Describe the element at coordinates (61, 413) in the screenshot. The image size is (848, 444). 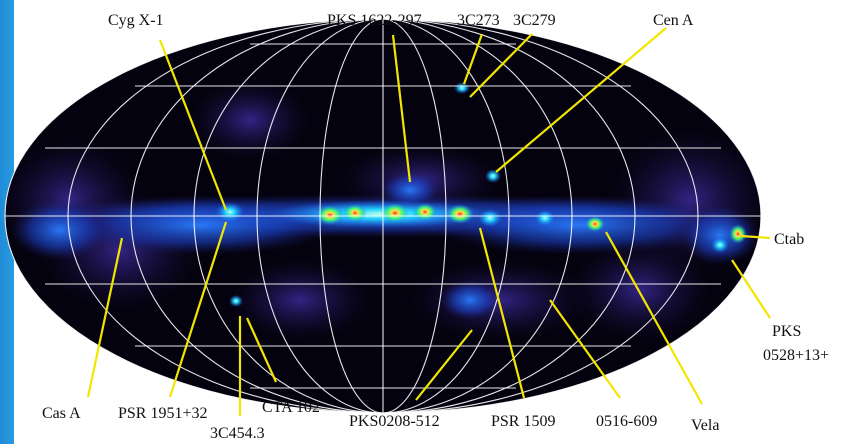
I see `label-cas-a: Cas A` at that location.